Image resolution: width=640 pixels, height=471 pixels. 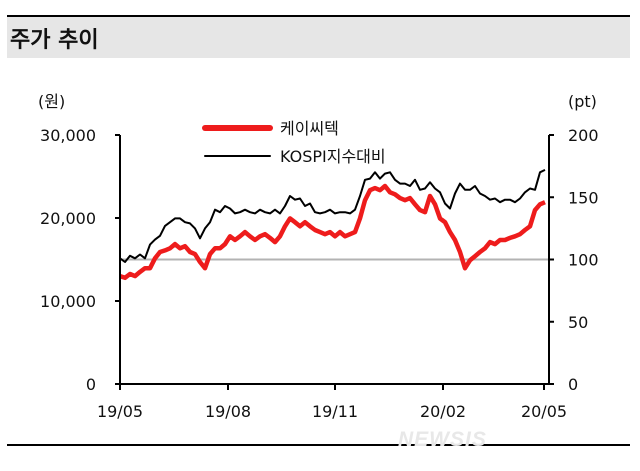 What do you see at coordinates (583, 260) in the screenshot?
I see `right-tick-label: 100` at bounding box center [583, 260].